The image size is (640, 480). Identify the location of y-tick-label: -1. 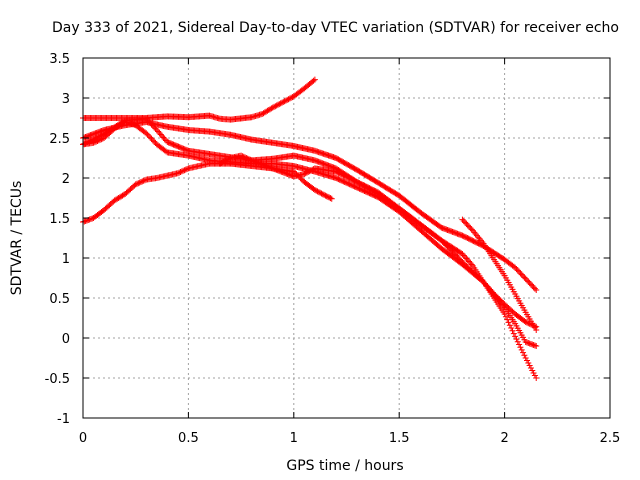
(63, 419).